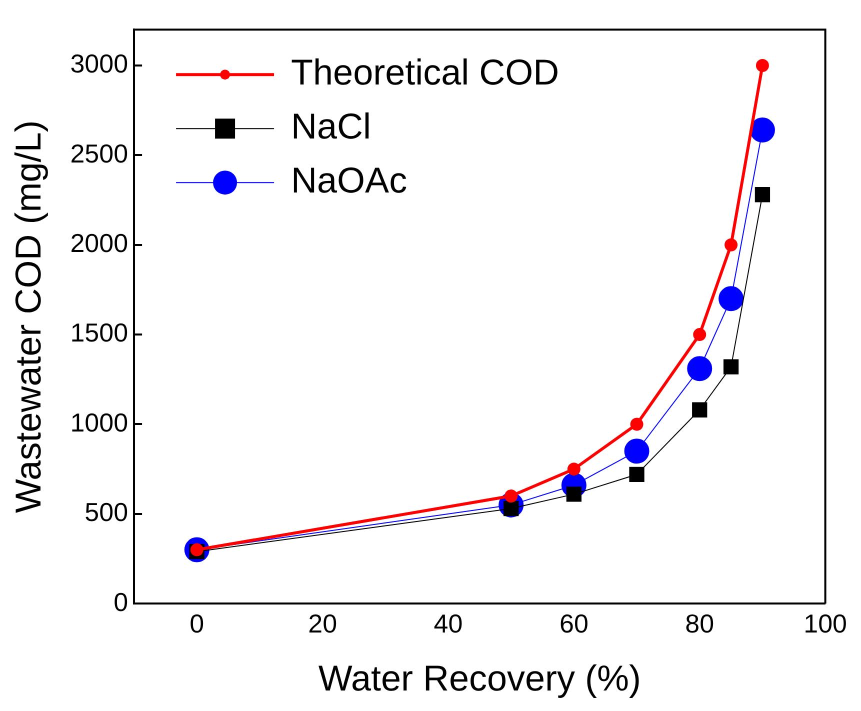 This screenshot has width=861, height=711. What do you see at coordinates (573, 623) in the screenshot?
I see `x-tick-label: 60` at bounding box center [573, 623].